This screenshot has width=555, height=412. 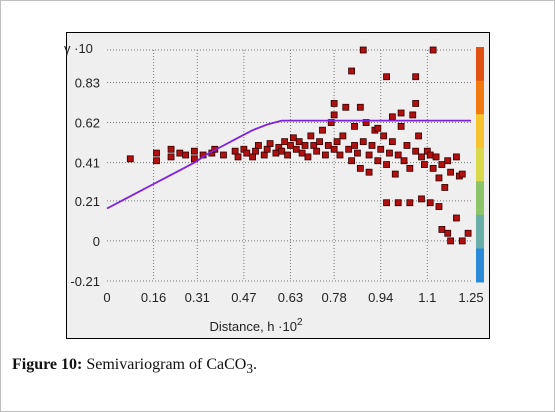 What do you see at coordinates (153, 297) in the screenshot?
I see `x-tick-label: 0.16` at bounding box center [153, 297].